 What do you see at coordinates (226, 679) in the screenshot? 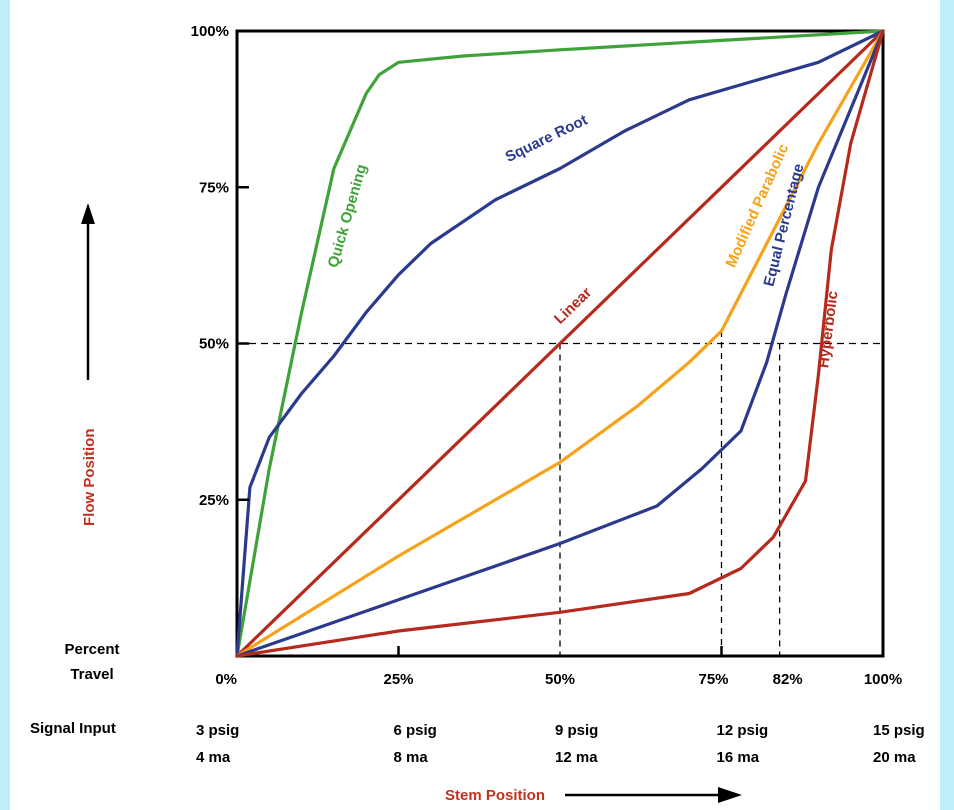
I see `x-tick-label: 0%` at bounding box center [226, 679].